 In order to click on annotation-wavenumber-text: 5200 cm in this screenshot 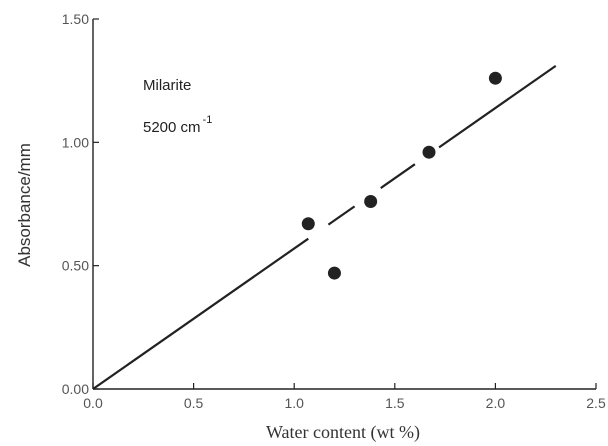, I will do `click(172, 127)`.